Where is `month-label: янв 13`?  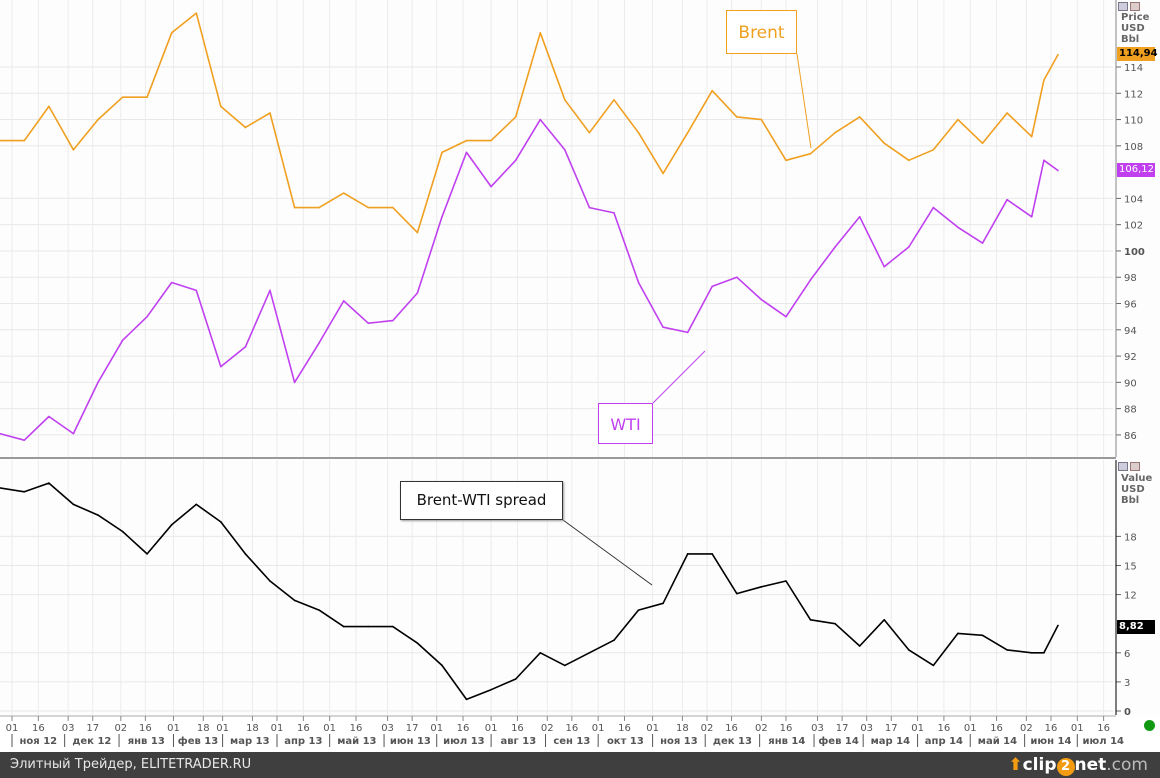
month-label: янв 13 is located at coordinates (146, 741).